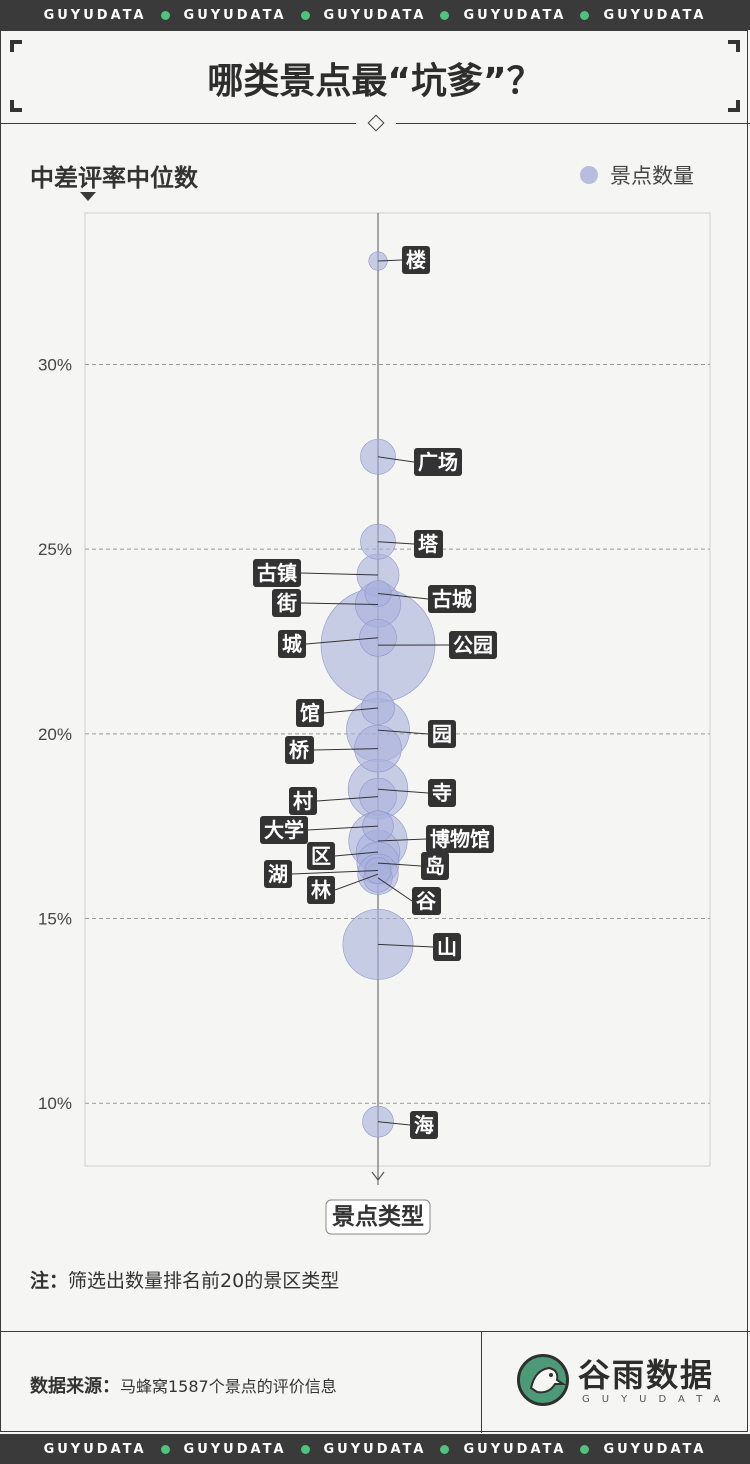 The height and width of the screenshot is (1464, 750). What do you see at coordinates (183, 1385) in the screenshot?
I see `data-source: 数据来源：马蜂窝1587个景点的评价信息` at bounding box center [183, 1385].